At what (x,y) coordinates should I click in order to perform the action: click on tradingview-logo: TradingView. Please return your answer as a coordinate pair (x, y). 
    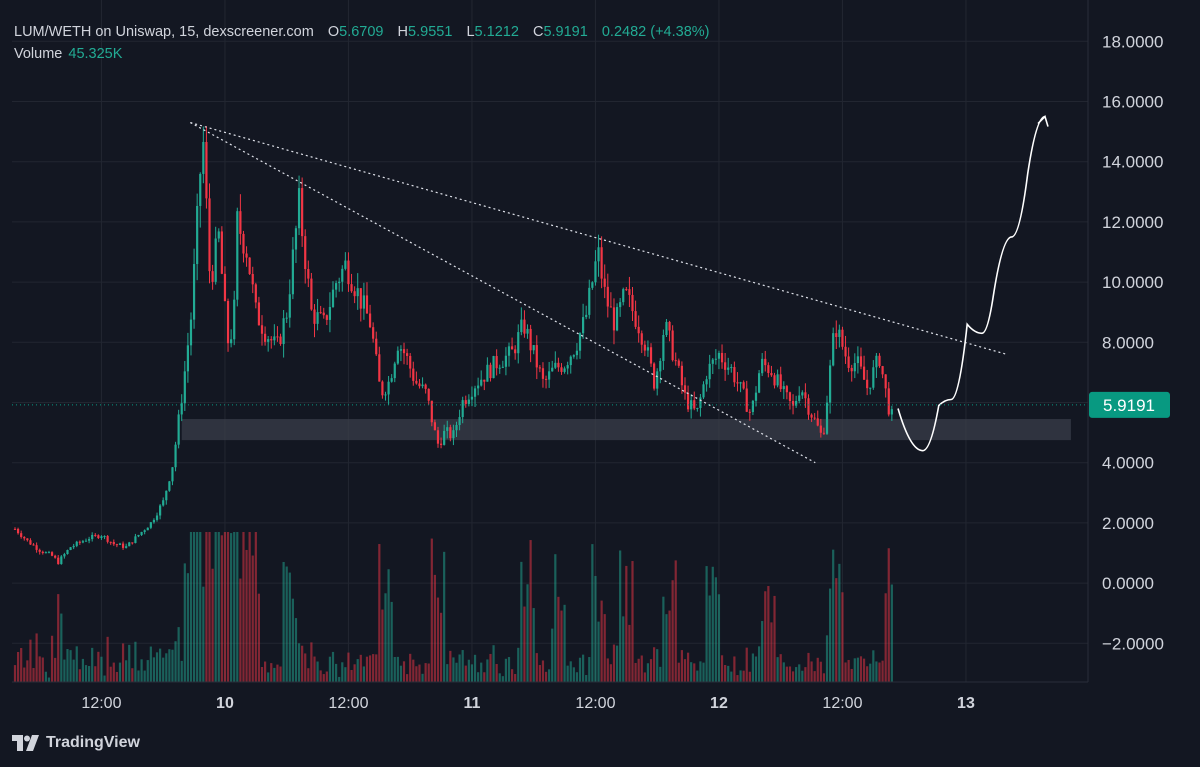
    Looking at the image, I should click on (76, 743).